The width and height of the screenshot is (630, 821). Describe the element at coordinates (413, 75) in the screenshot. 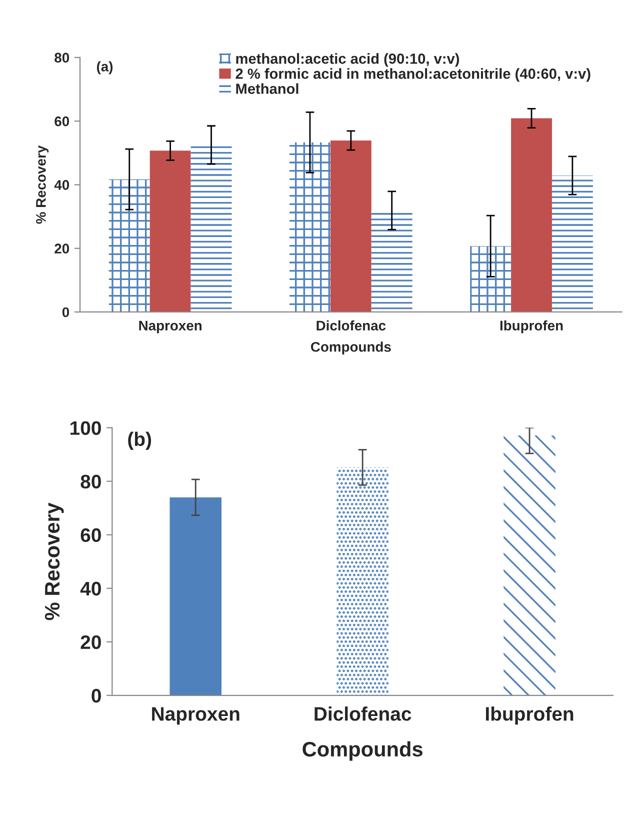

I see `legend-label: 2 % formic acid in methanol:acetonitrile (40:60, v:v)` at that location.